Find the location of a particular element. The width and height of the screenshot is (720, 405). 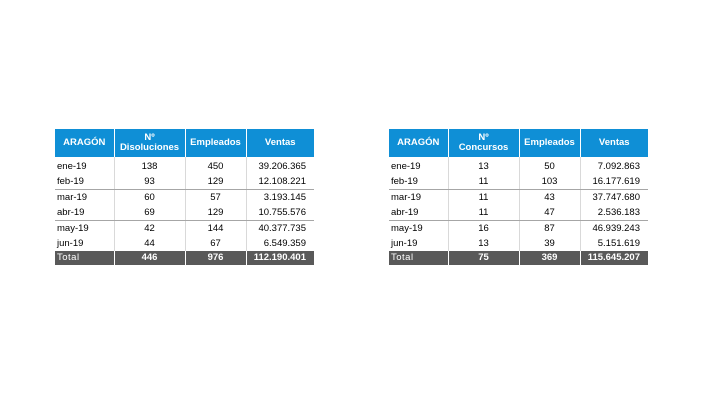

table-row: ene-19 138 450 39.206.365 is located at coordinates (184, 165).